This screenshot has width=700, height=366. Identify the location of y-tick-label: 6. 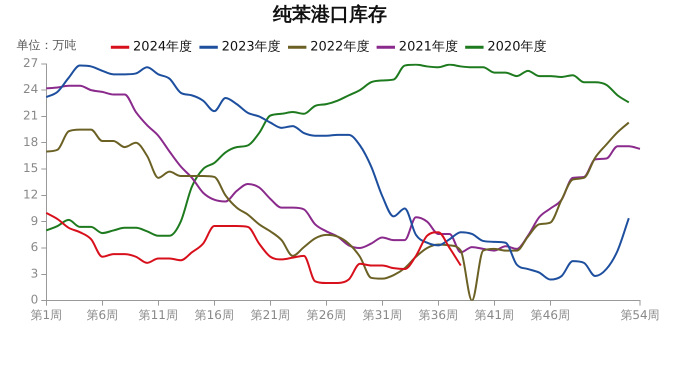
(34, 247).